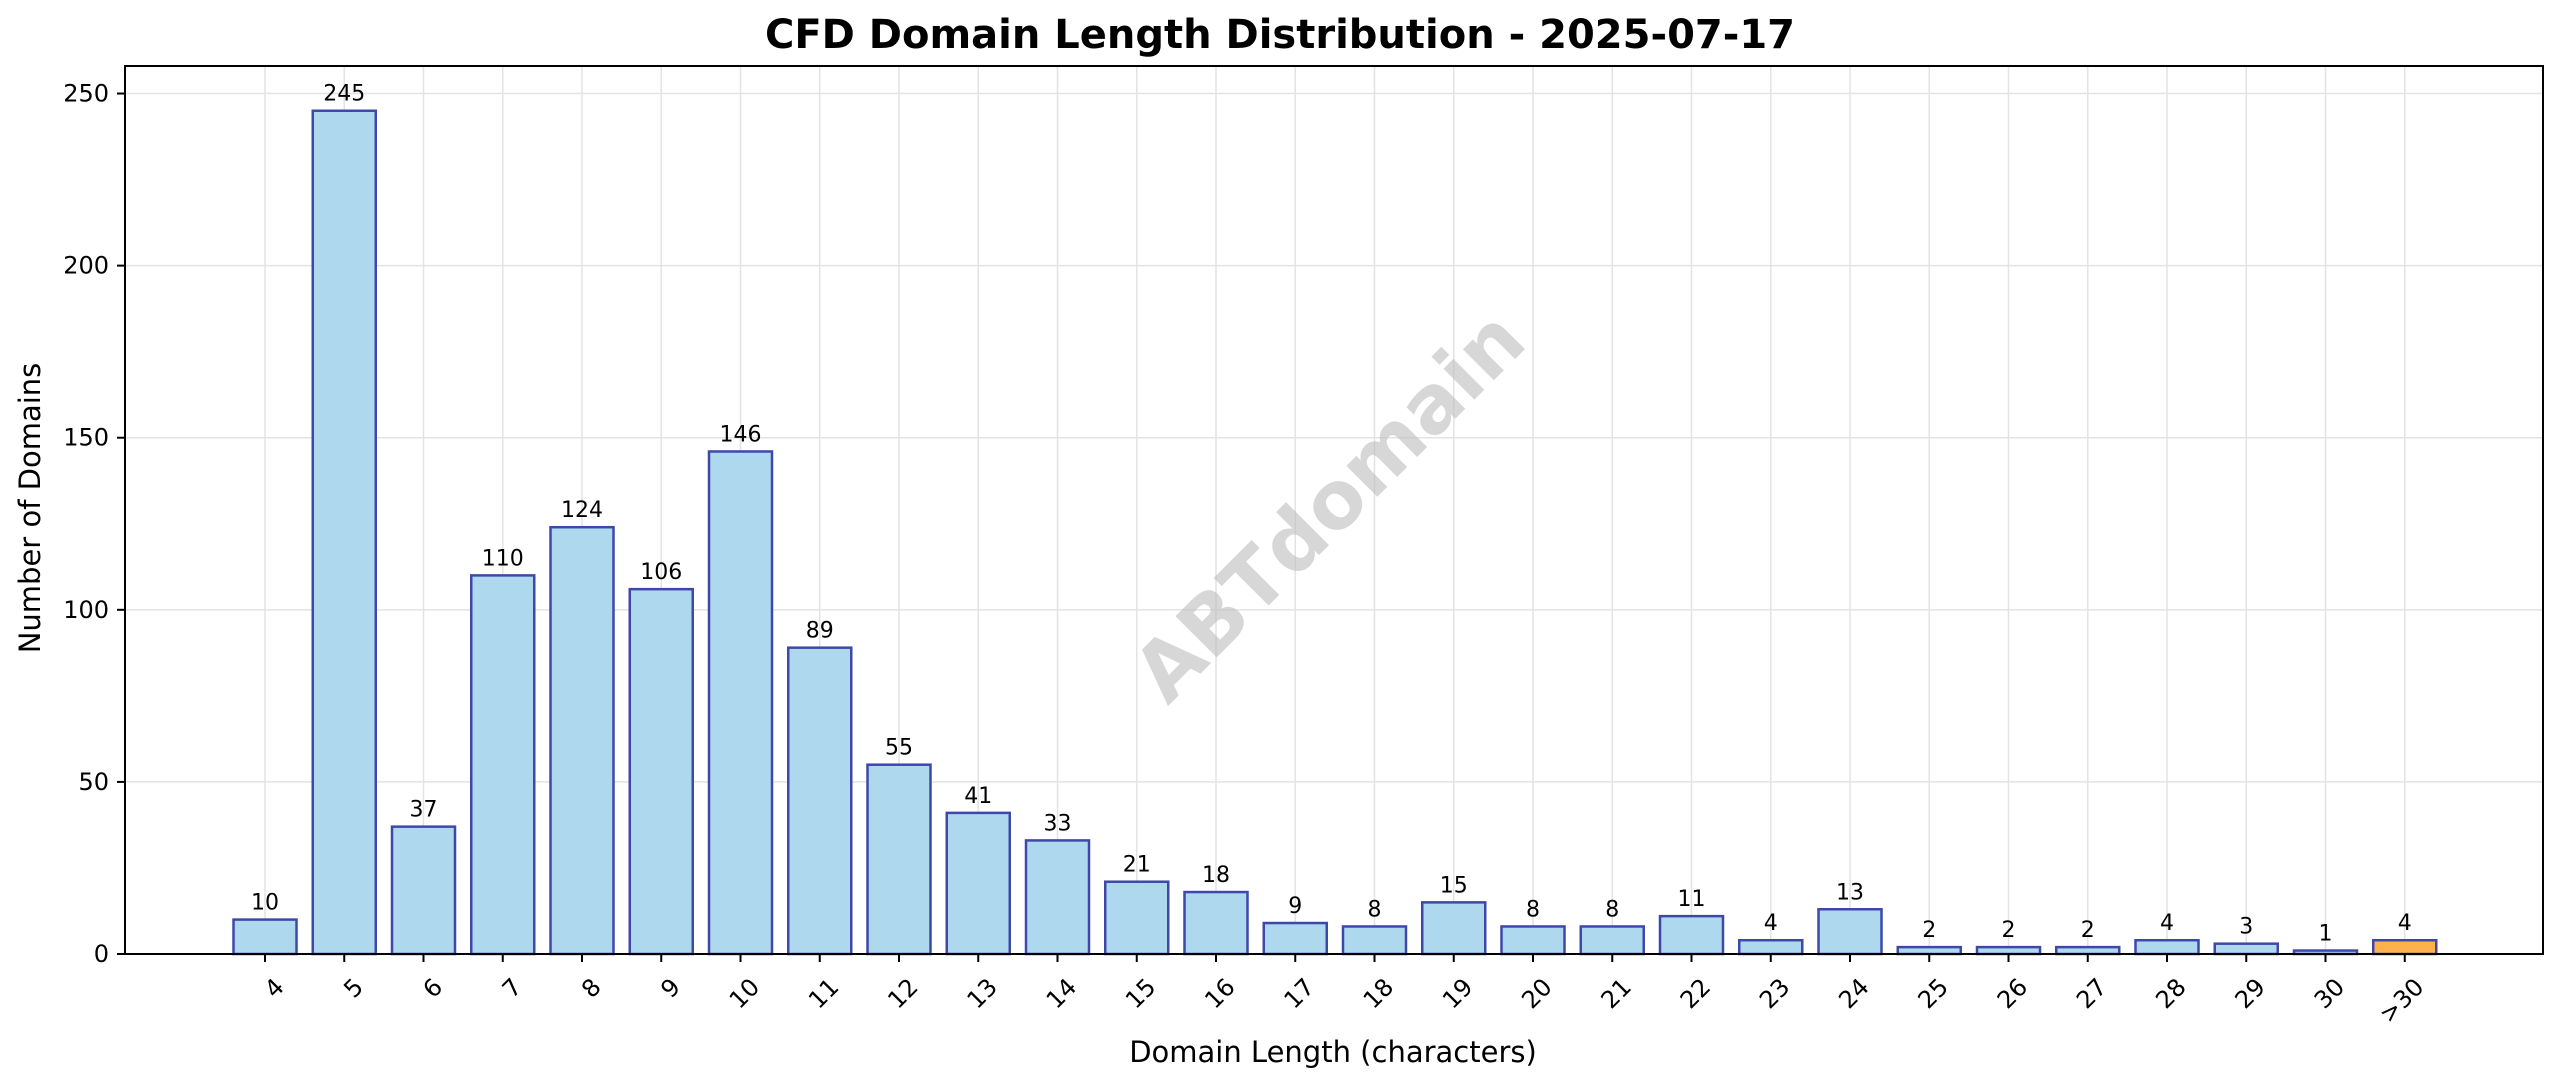  Describe the element at coordinates (744, 993) in the screenshot. I see `x-tick-label: 10` at that location.